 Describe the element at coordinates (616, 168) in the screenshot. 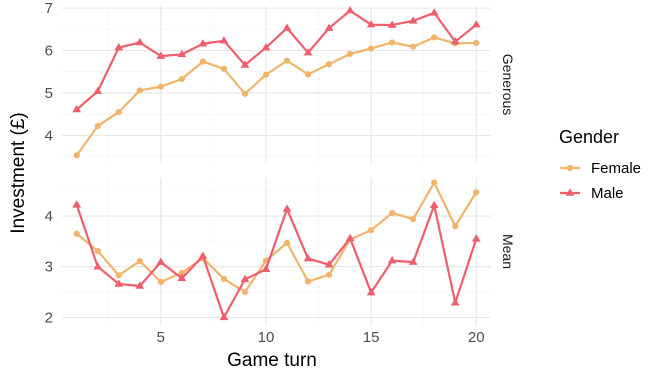

I see `legend-label: Female` at that location.